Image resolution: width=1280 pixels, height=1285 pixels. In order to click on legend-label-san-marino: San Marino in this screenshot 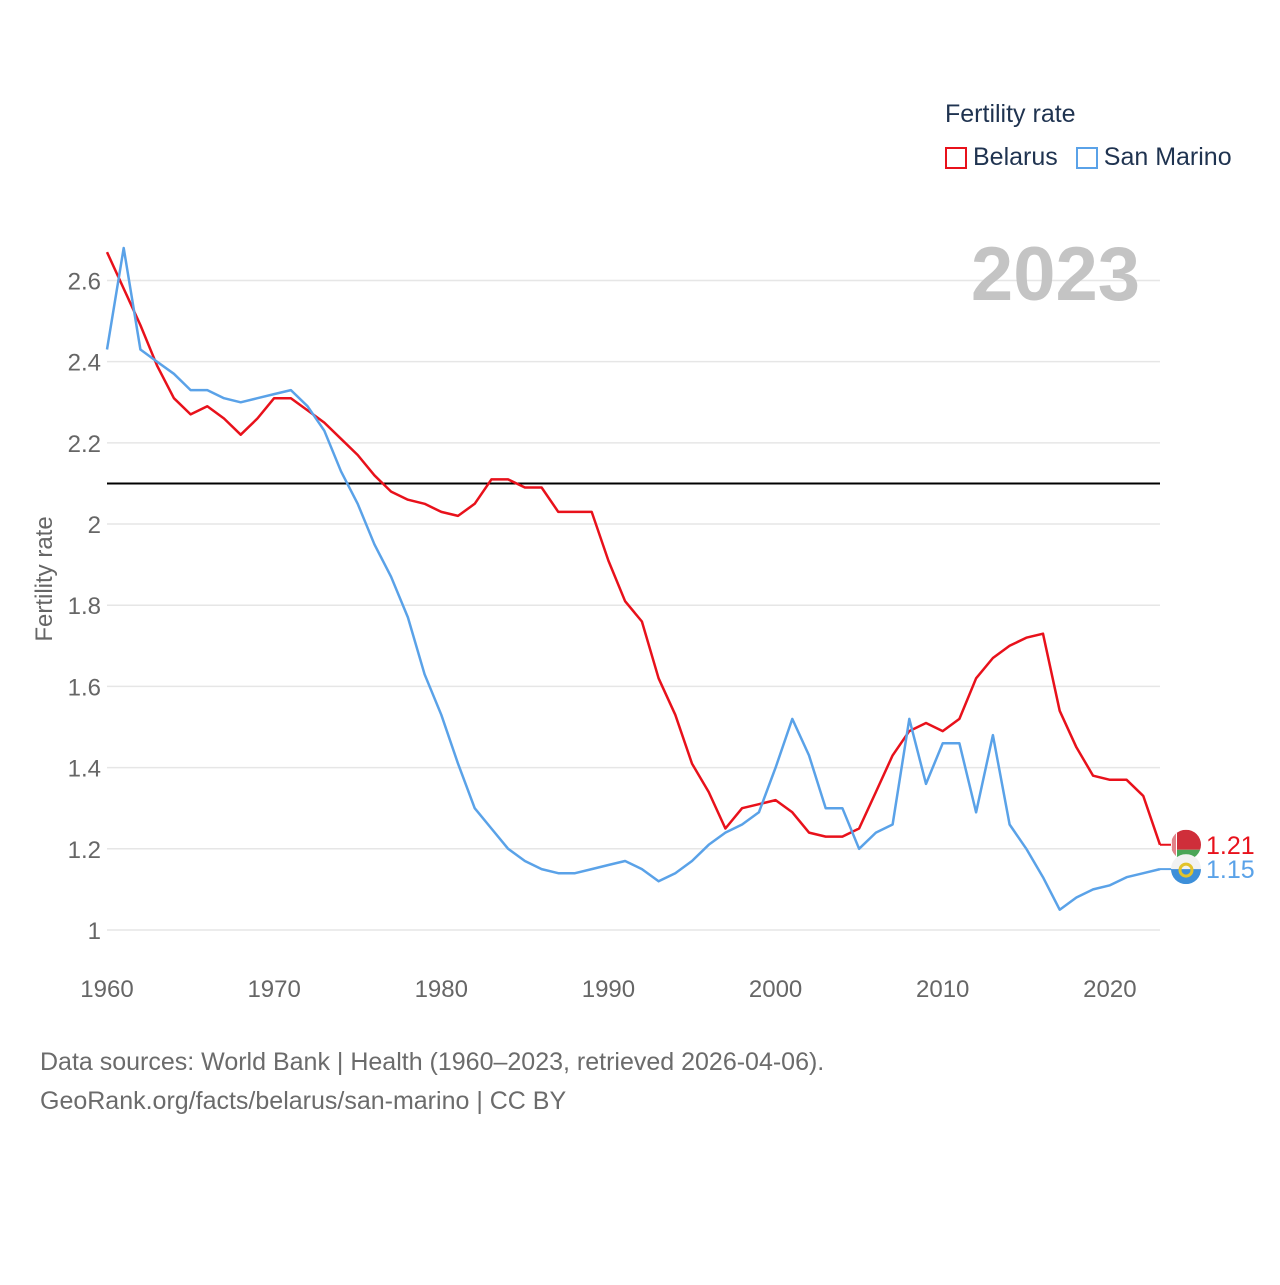, I will do `click(1167, 157)`.